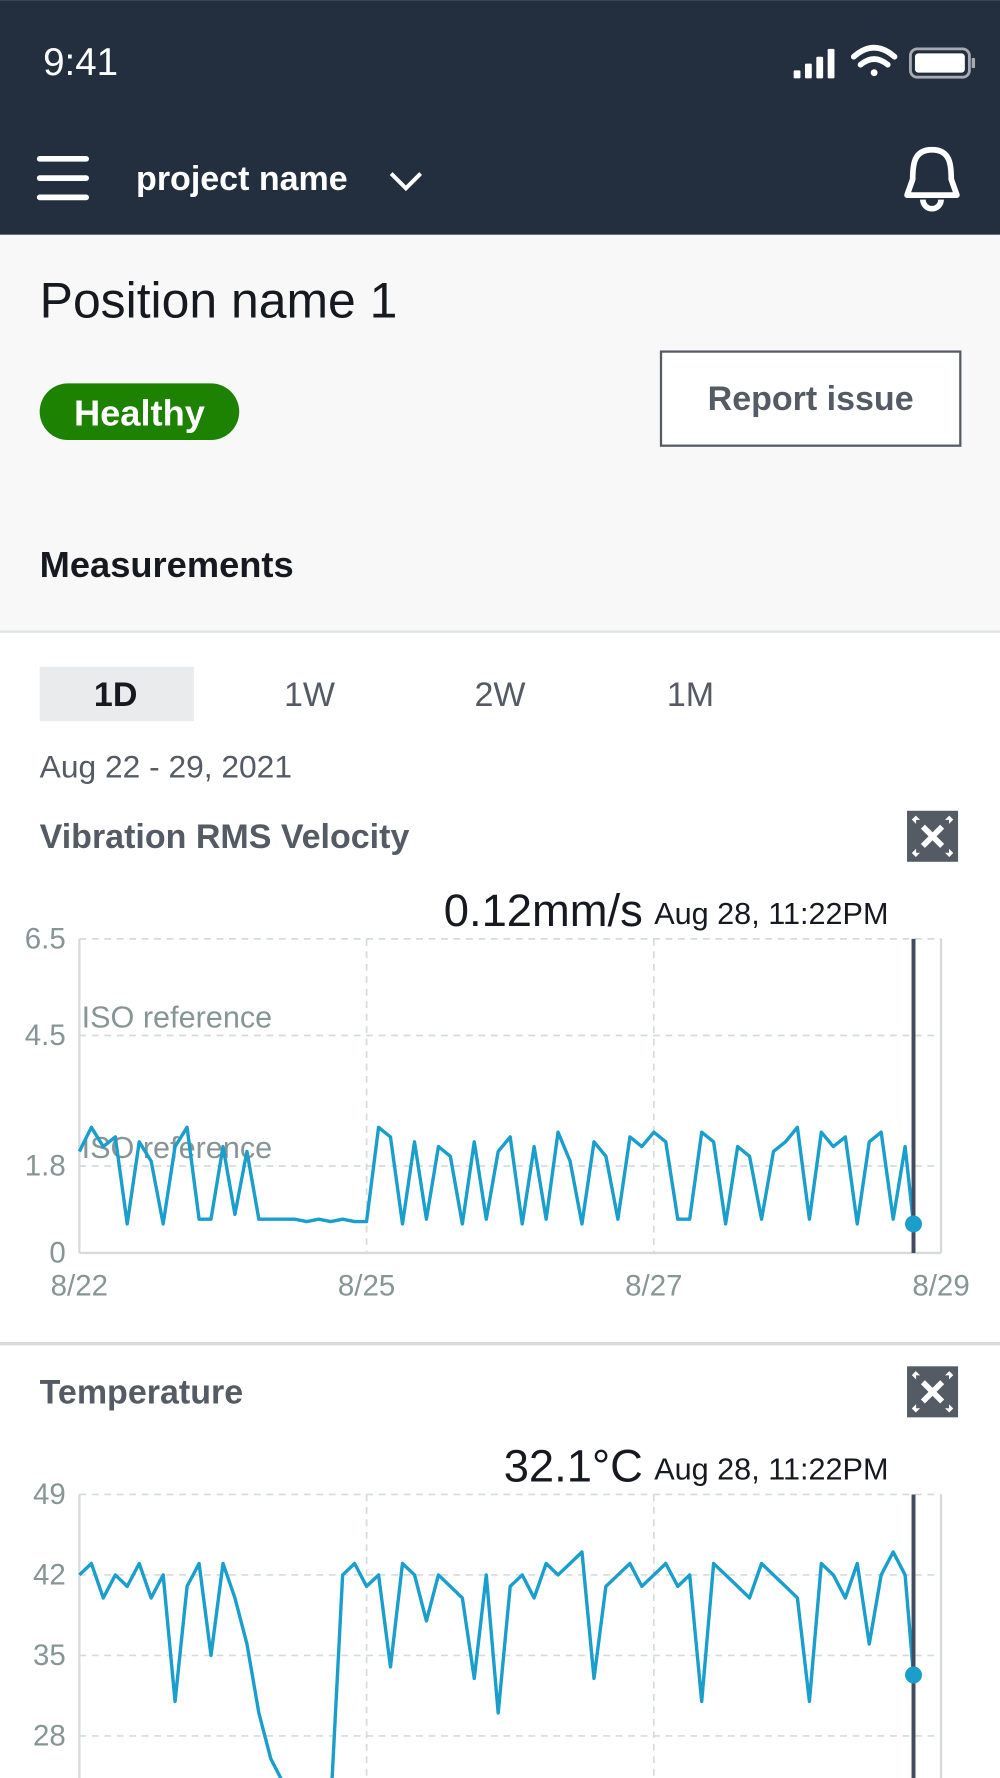 The height and width of the screenshot is (1778, 1000). I want to click on notifications-button, so click(932, 179).